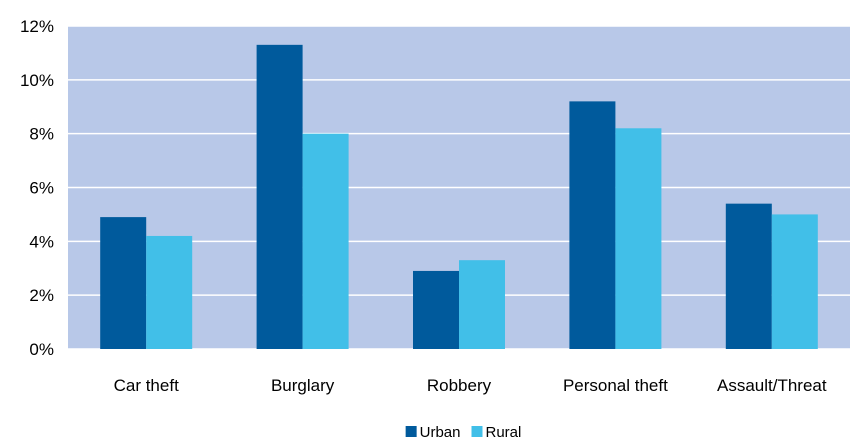 The image size is (860, 448). What do you see at coordinates (41, 295) in the screenshot?
I see `y-tick-label: 2%` at bounding box center [41, 295].